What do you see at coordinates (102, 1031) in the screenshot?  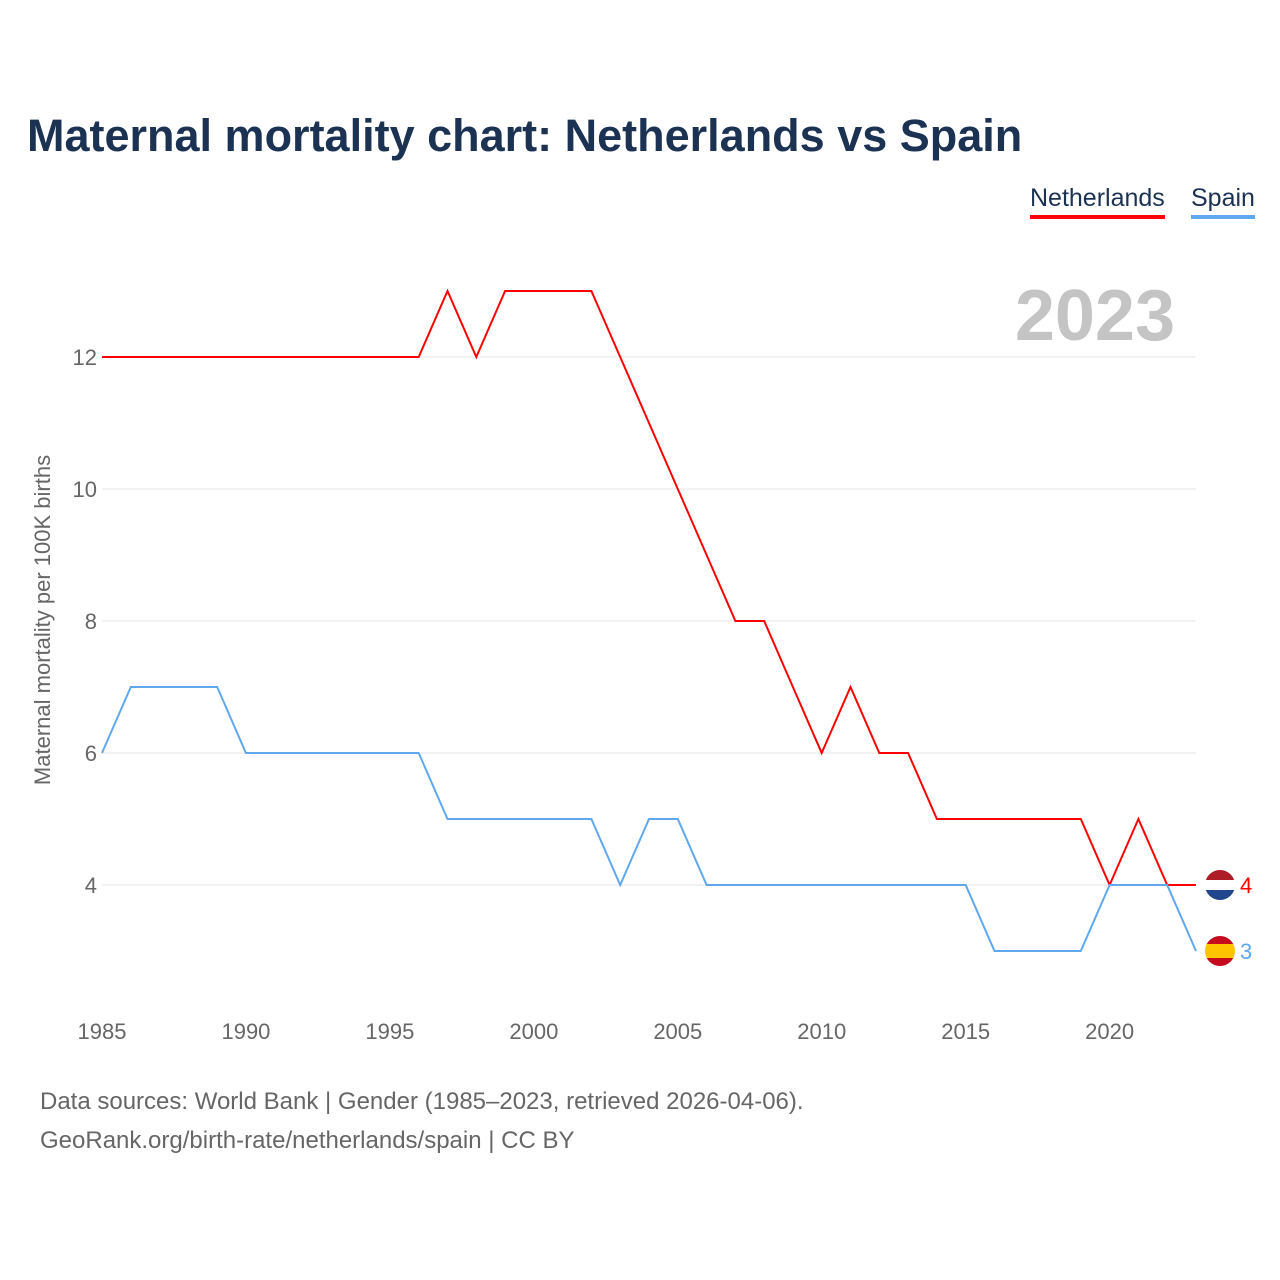 I see `x-tick-label: 1985` at bounding box center [102, 1031].